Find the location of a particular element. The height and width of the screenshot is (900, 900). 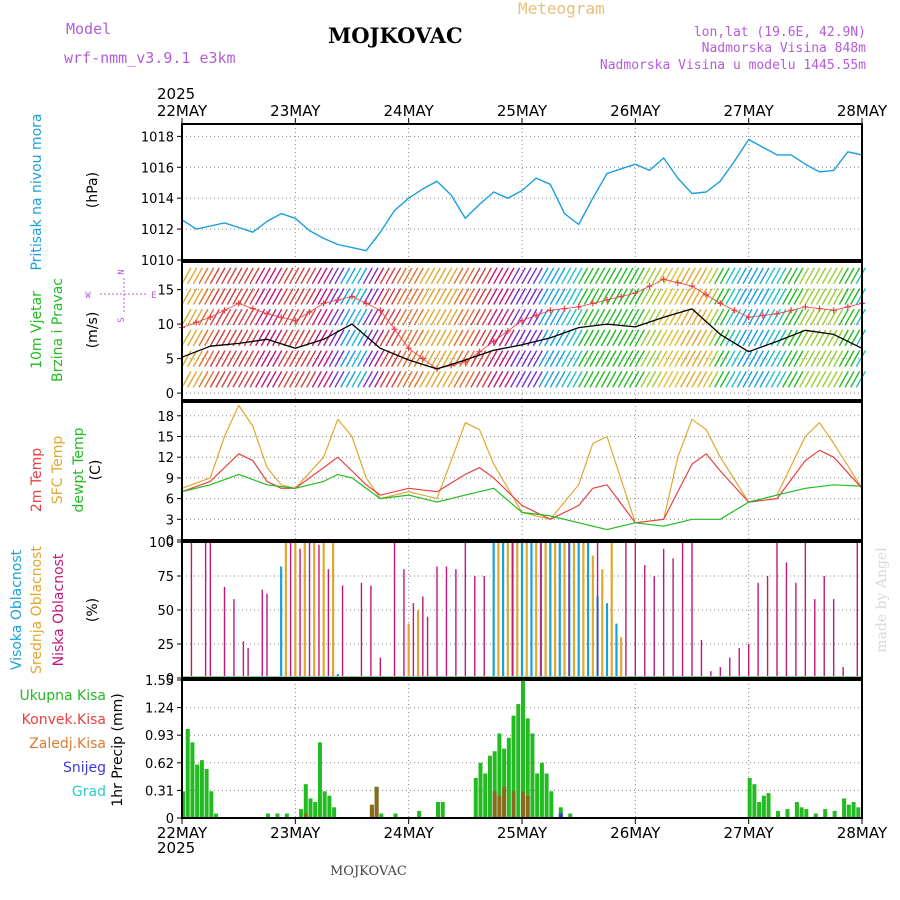

cloud-unit: (%) is located at coordinates (93, 610).